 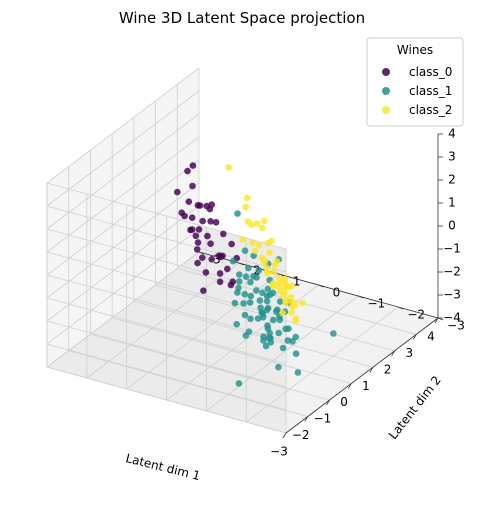 What do you see at coordinates (452, 180) in the screenshot?
I see `z-tick-label: 2` at bounding box center [452, 180].